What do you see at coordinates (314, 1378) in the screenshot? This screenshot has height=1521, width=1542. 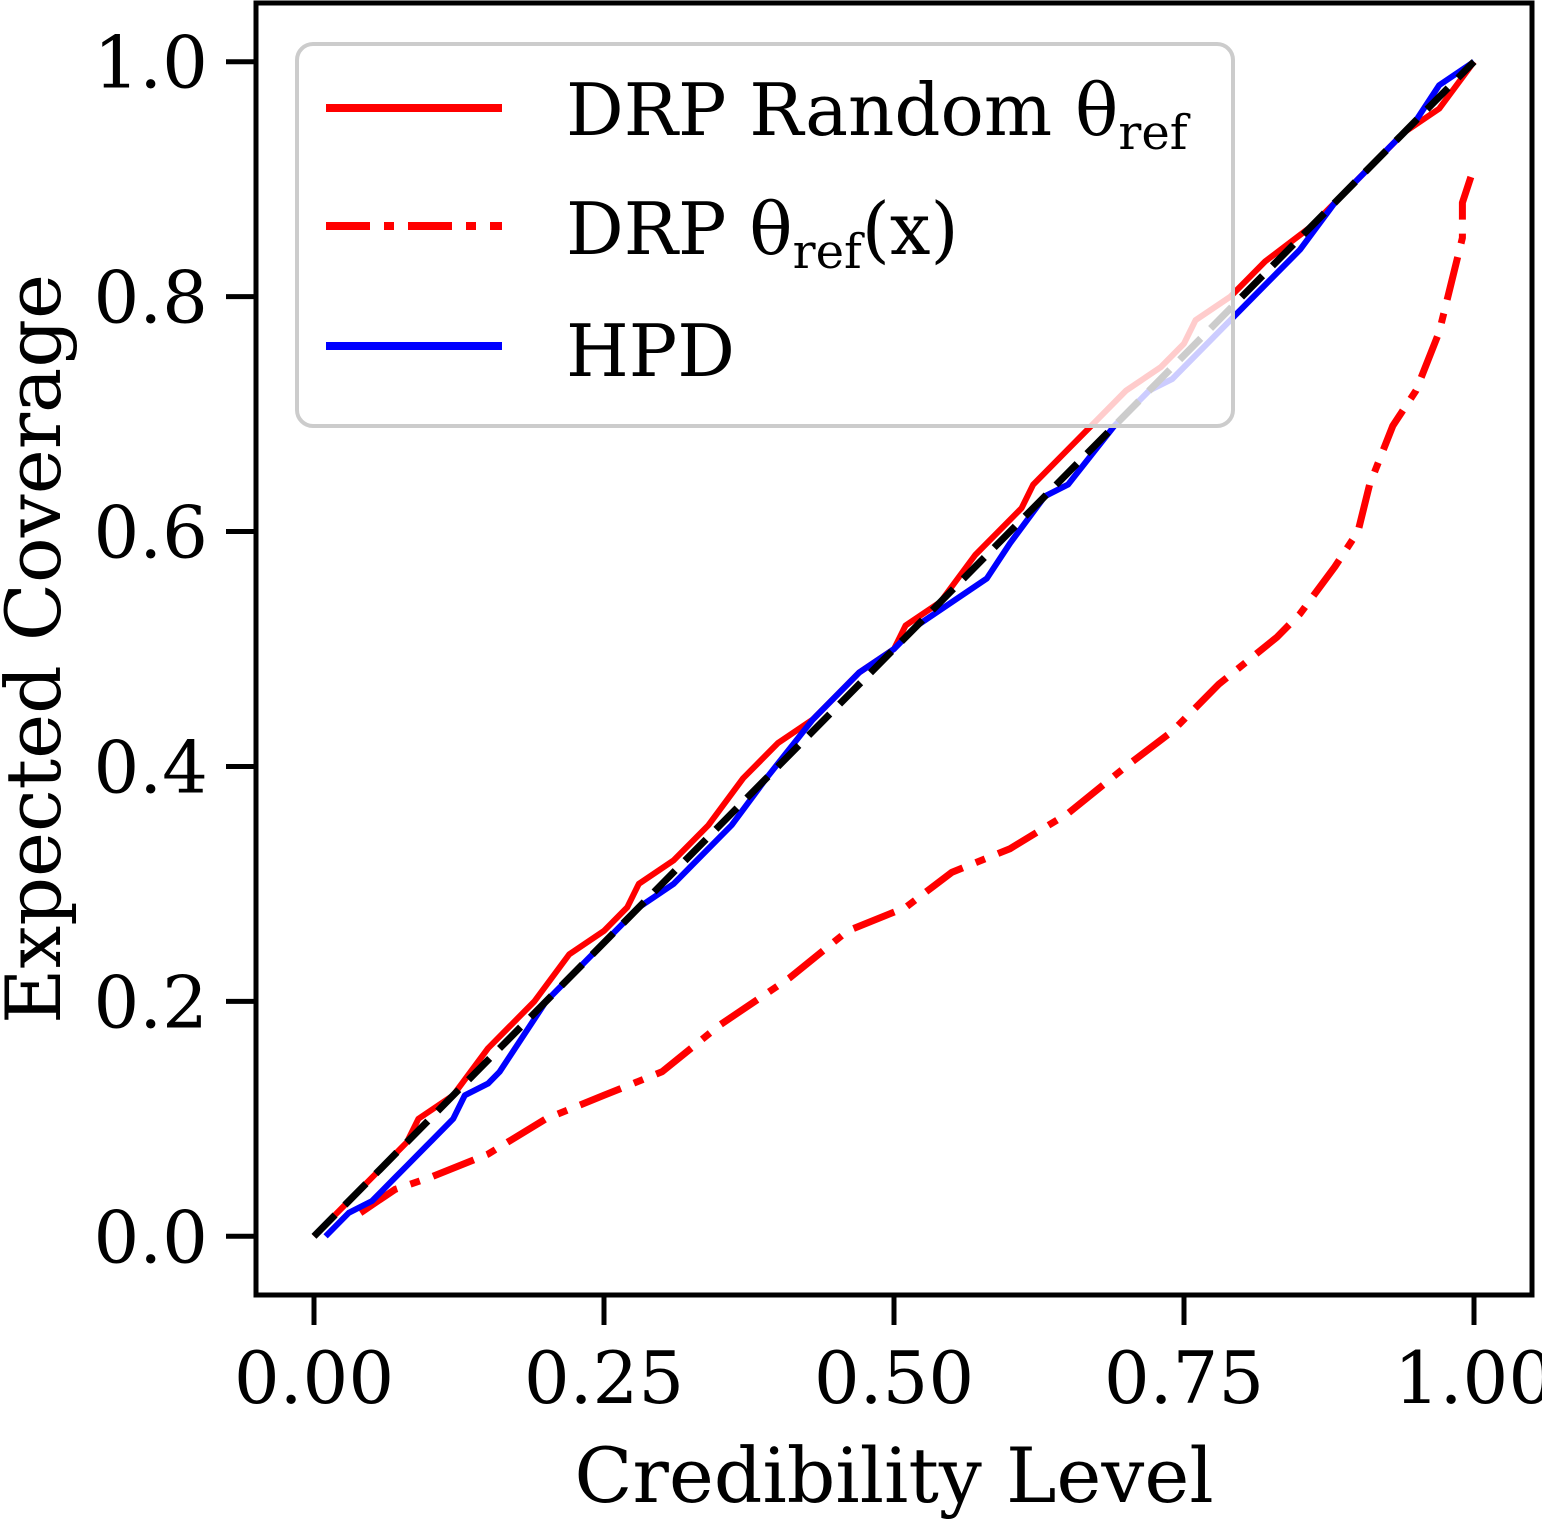 I see `x-tick-label: 0.00` at bounding box center [314, 1378].